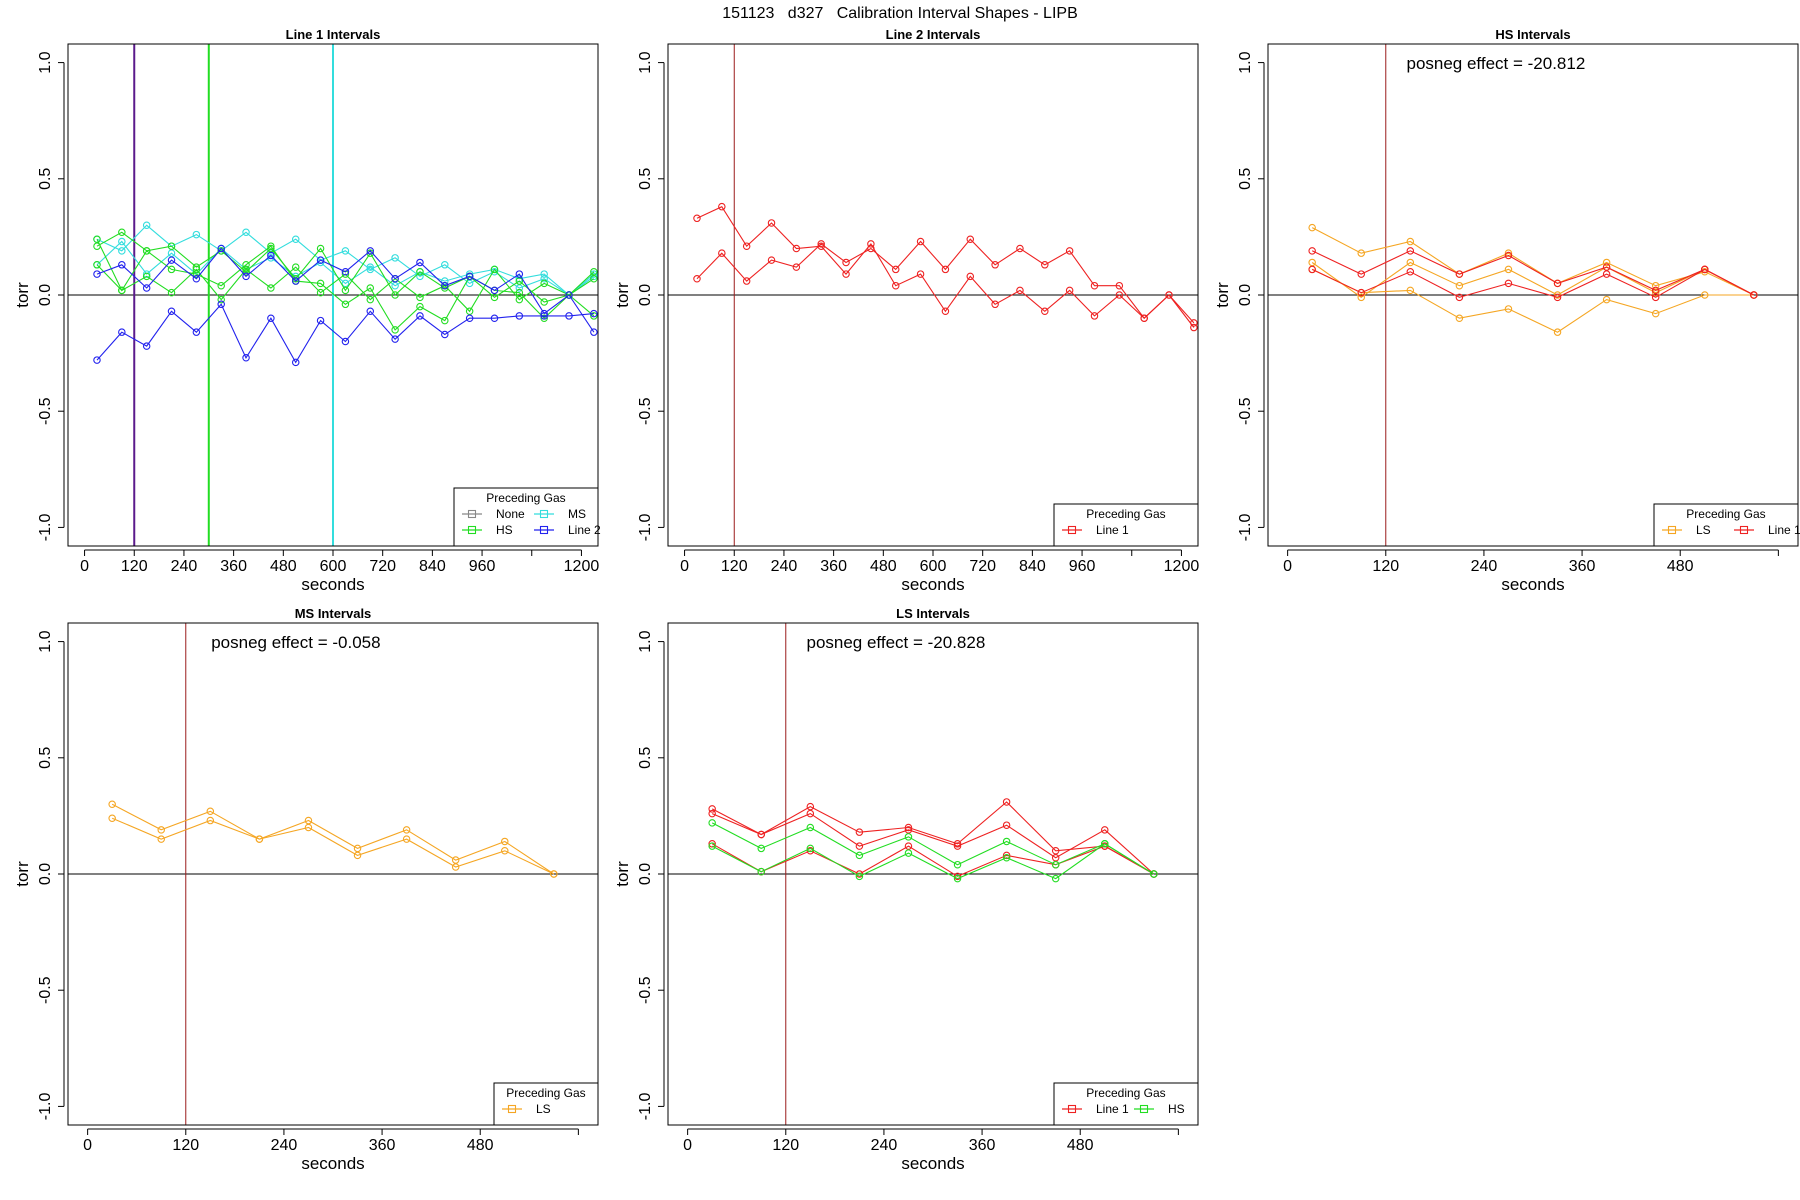  What do you see at coordinates (233, 566) in the screenshot?
I see `x-tick-label: 360` at bounding box center [233, 566].